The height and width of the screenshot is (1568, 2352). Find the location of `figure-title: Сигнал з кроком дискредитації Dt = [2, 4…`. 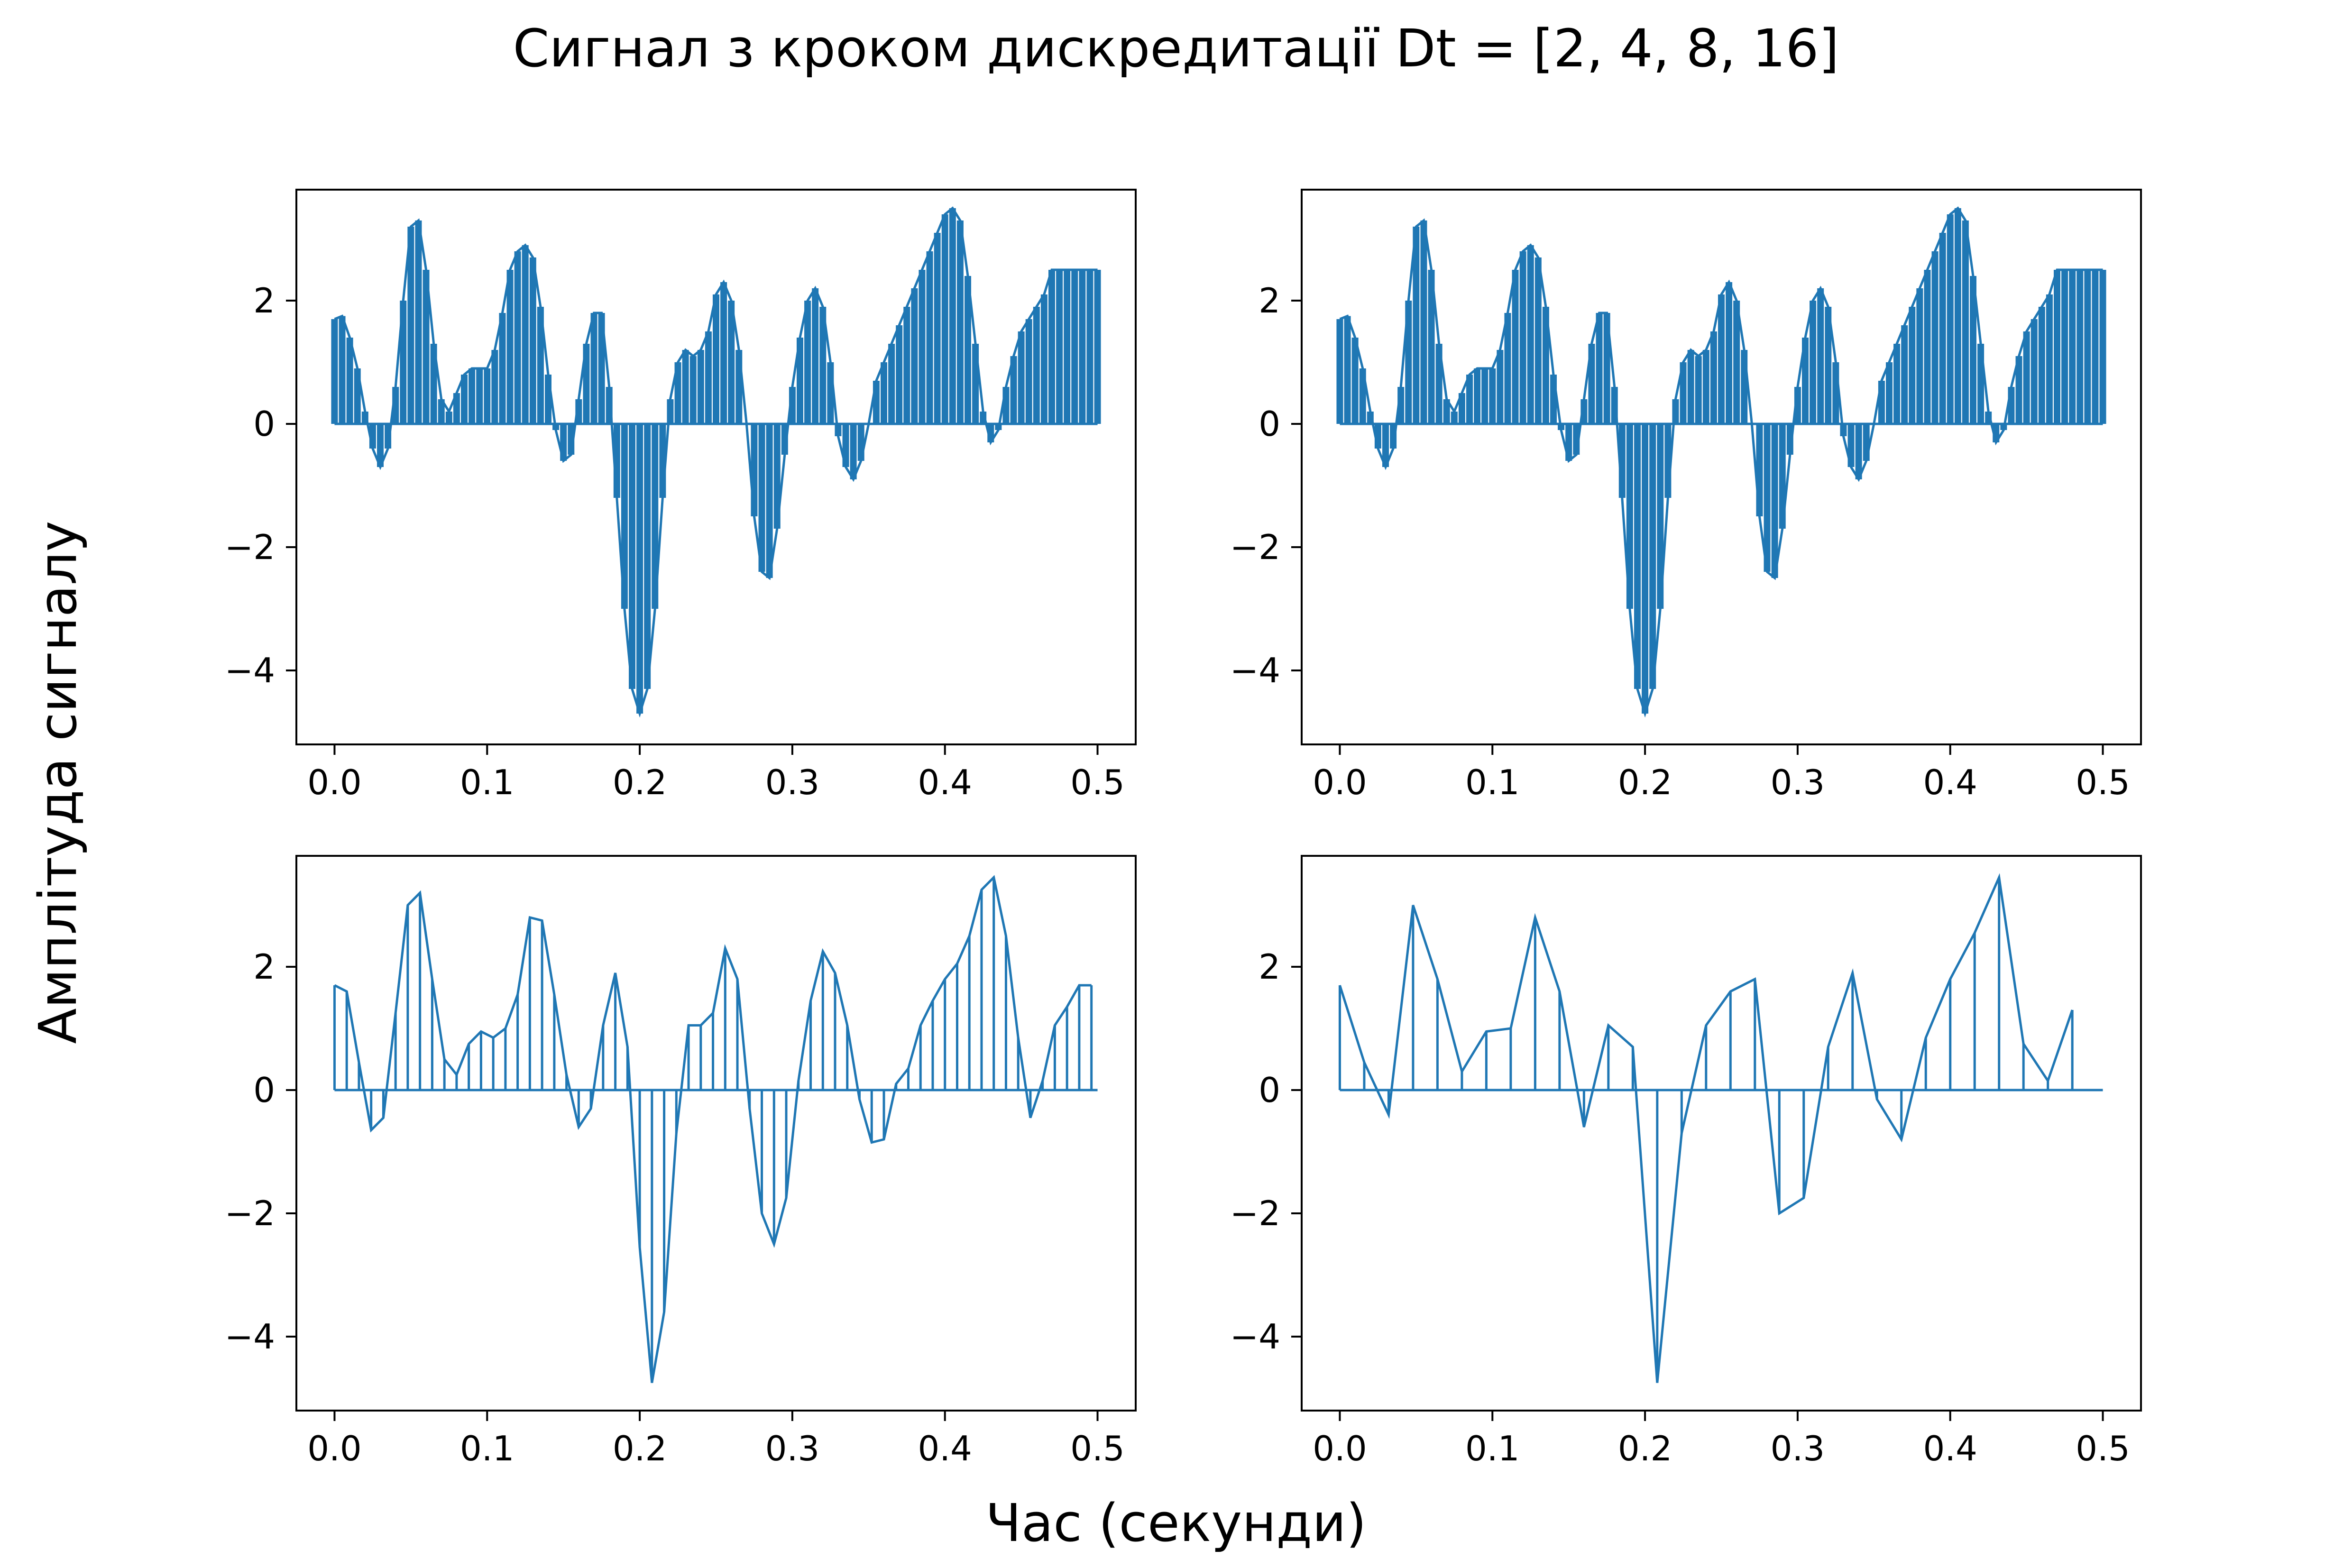

figure-title: Сигнал з кроком дискредитації Dt = [2, 4… is located at coordinates (1176, 48).